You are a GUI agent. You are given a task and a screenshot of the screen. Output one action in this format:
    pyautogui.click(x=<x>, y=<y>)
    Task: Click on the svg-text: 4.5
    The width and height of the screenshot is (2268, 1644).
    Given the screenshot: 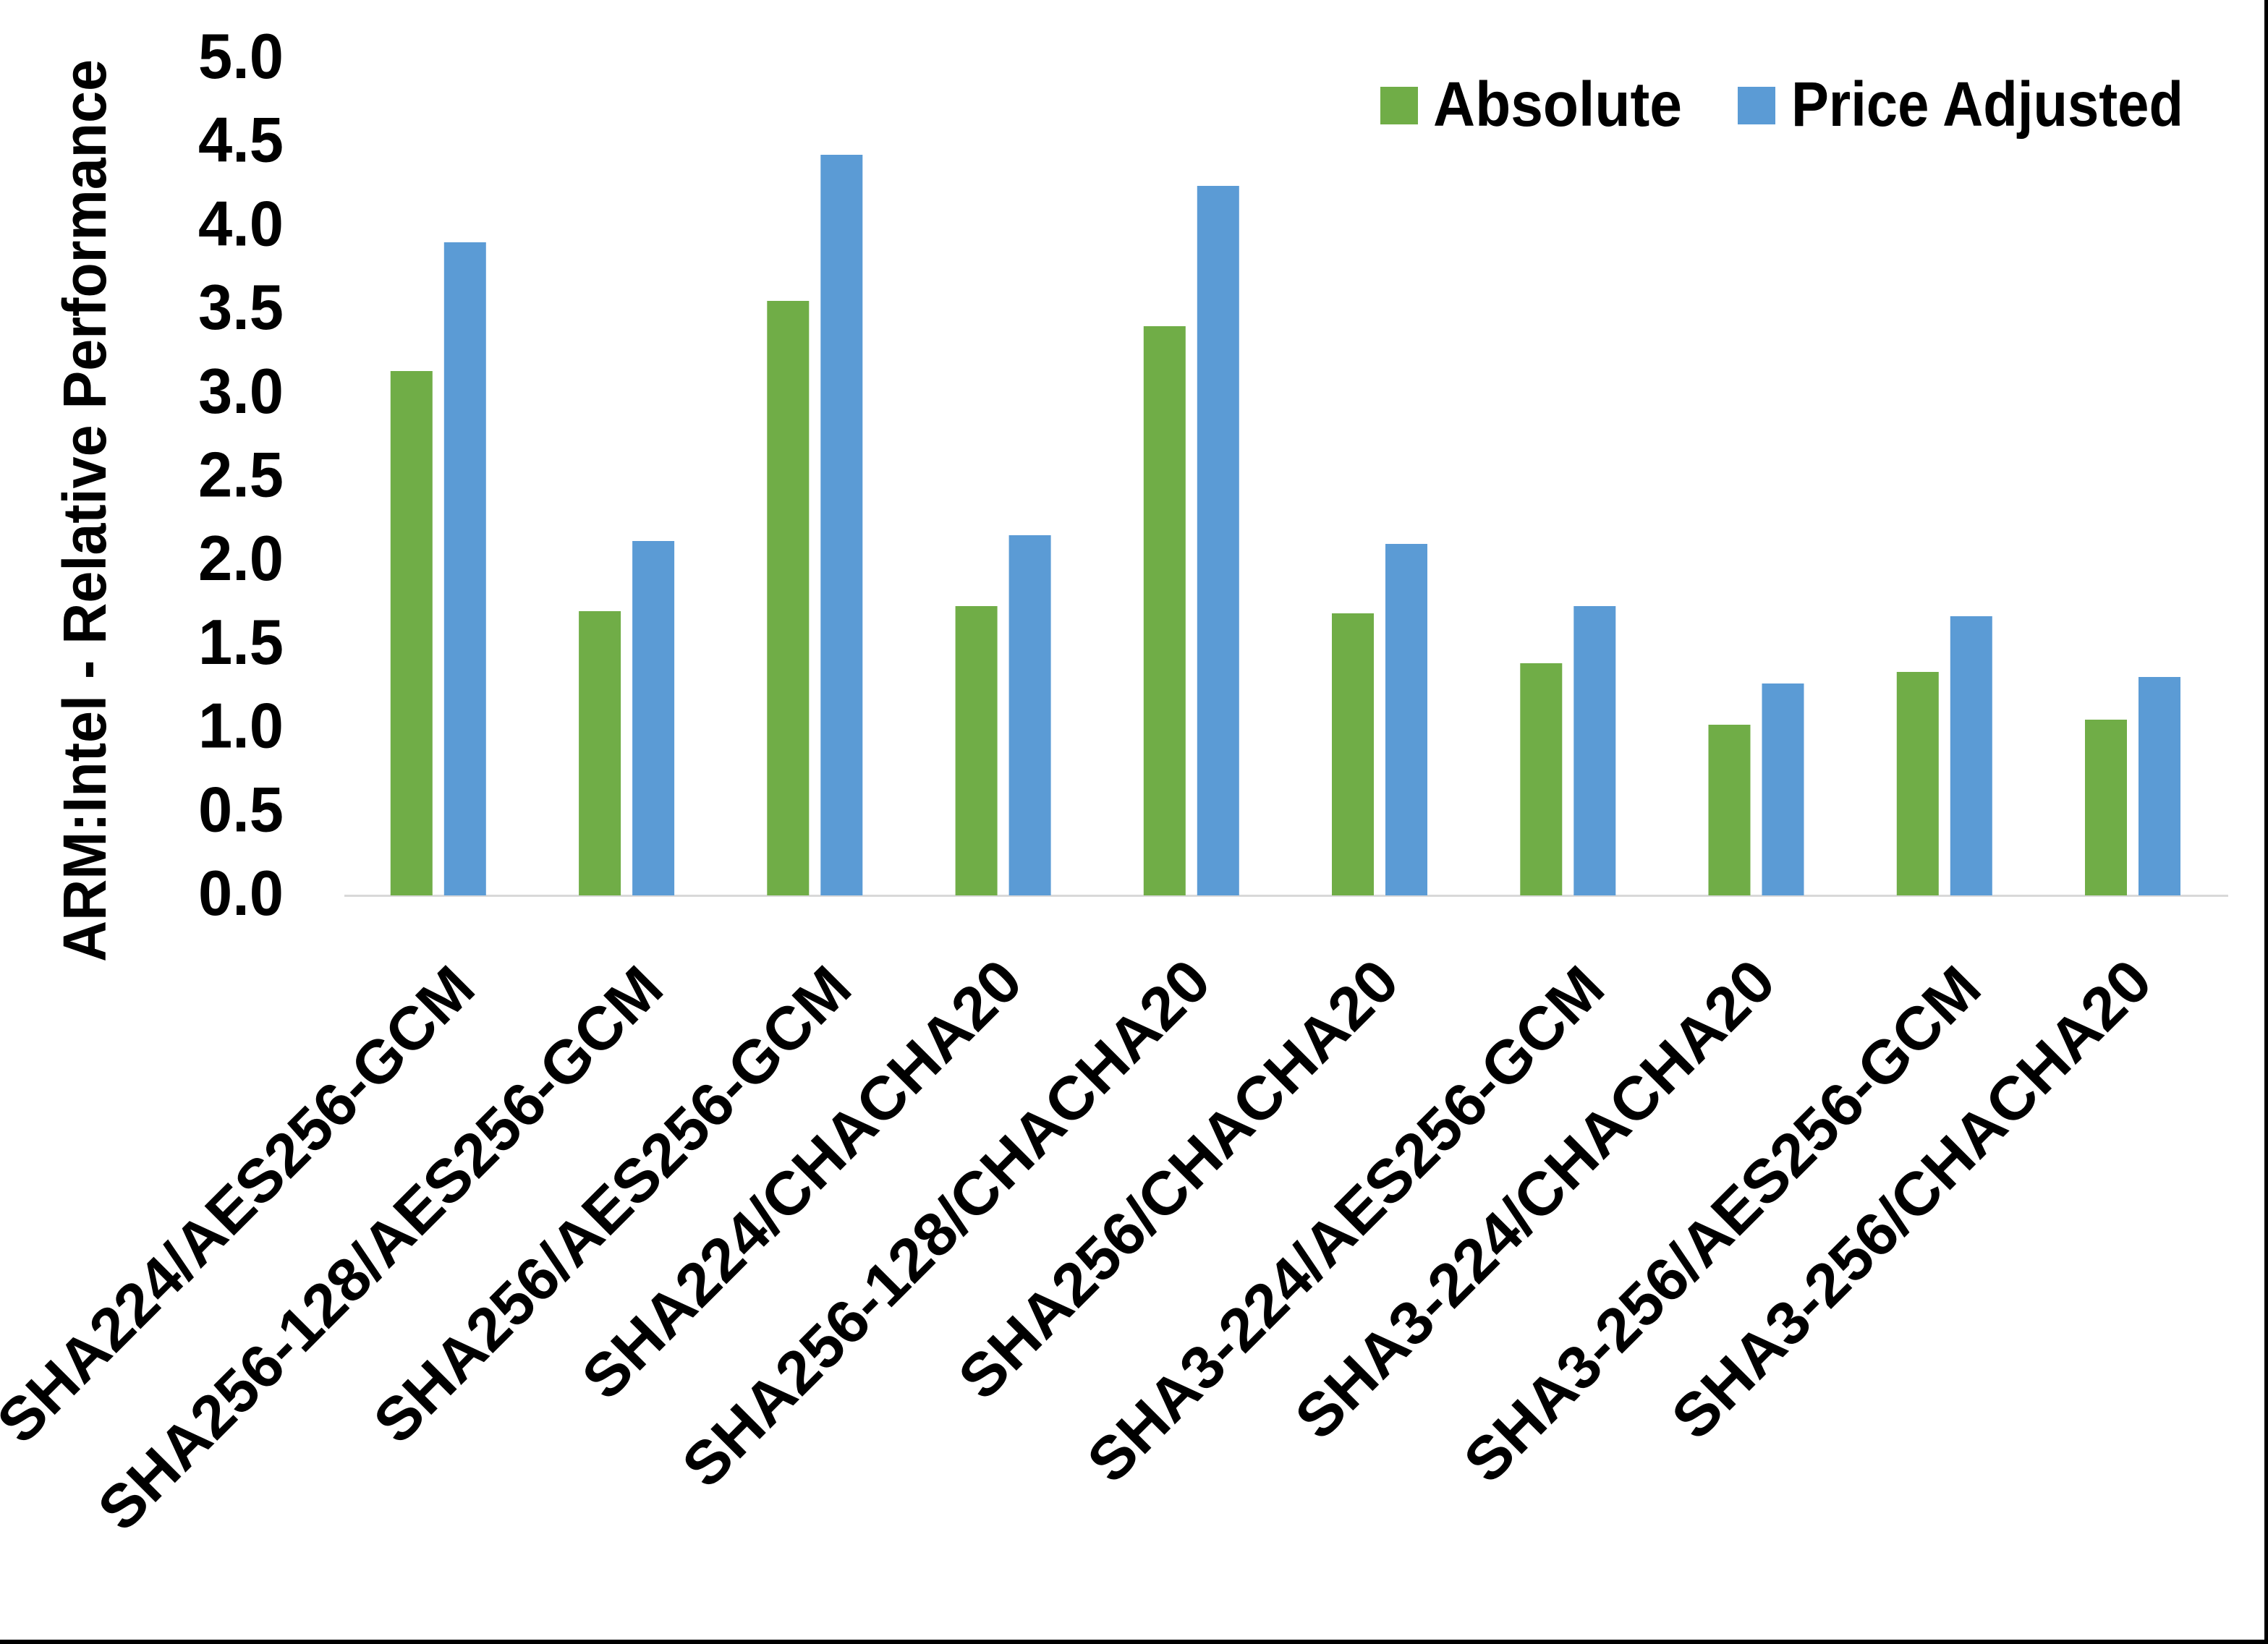 What is the action you would take?
    pyautogui.click(x=241, y=140)
    